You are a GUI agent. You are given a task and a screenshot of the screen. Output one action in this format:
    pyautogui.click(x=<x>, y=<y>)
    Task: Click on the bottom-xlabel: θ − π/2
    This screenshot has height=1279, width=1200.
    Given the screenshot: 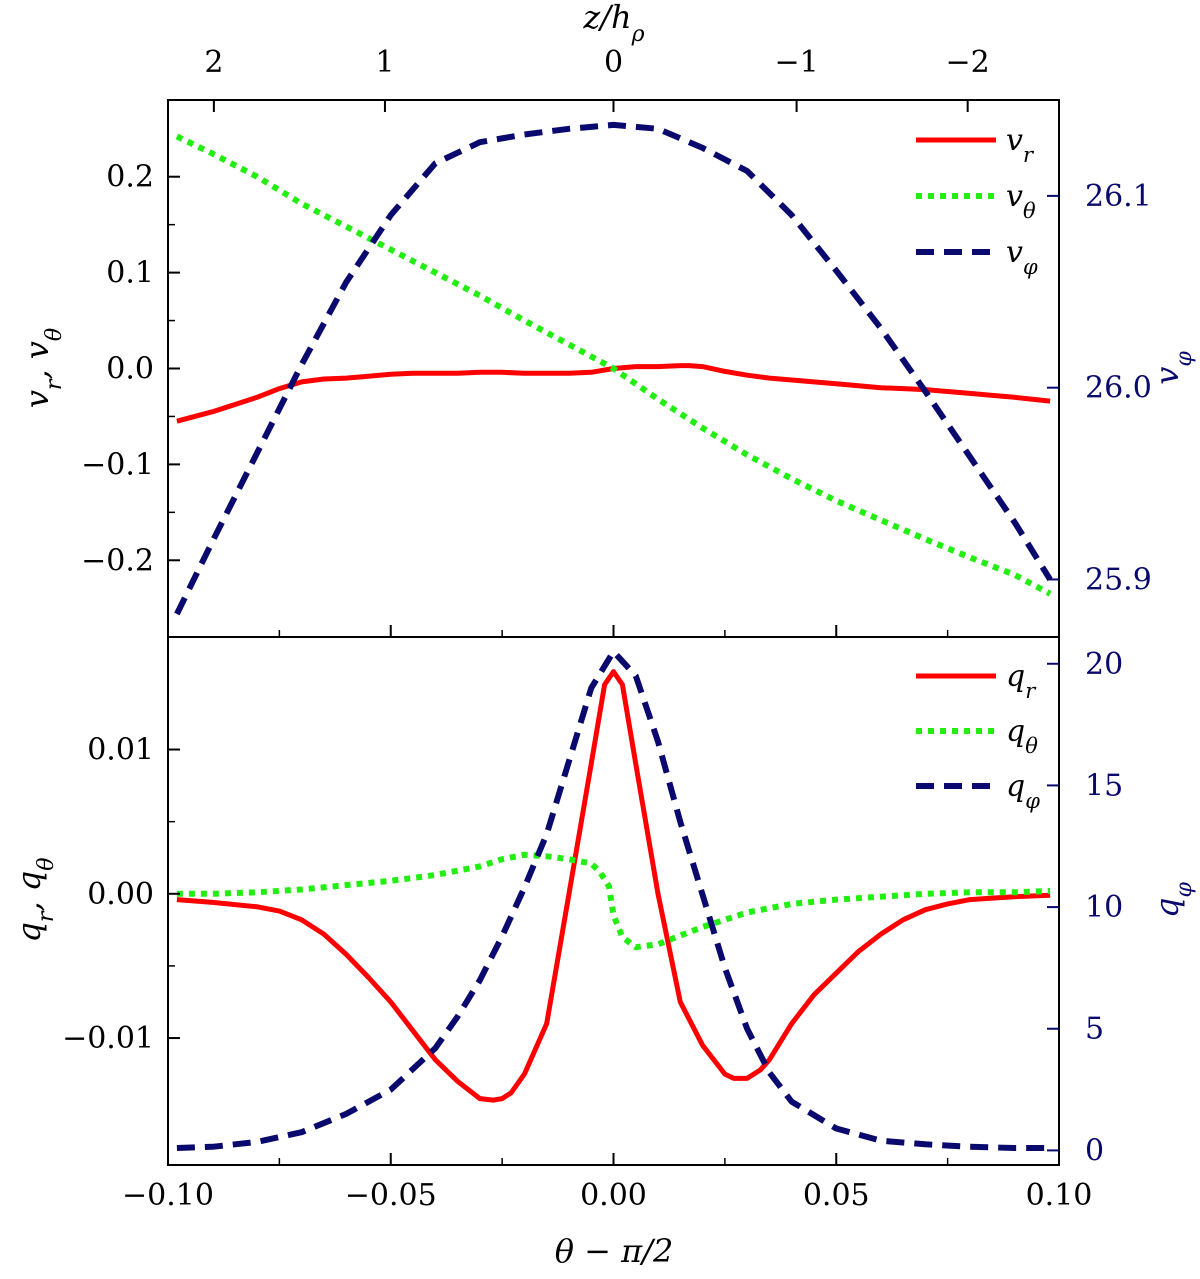 What is the action you would take?
    pyautogui.click(x=614, y=1251)
    